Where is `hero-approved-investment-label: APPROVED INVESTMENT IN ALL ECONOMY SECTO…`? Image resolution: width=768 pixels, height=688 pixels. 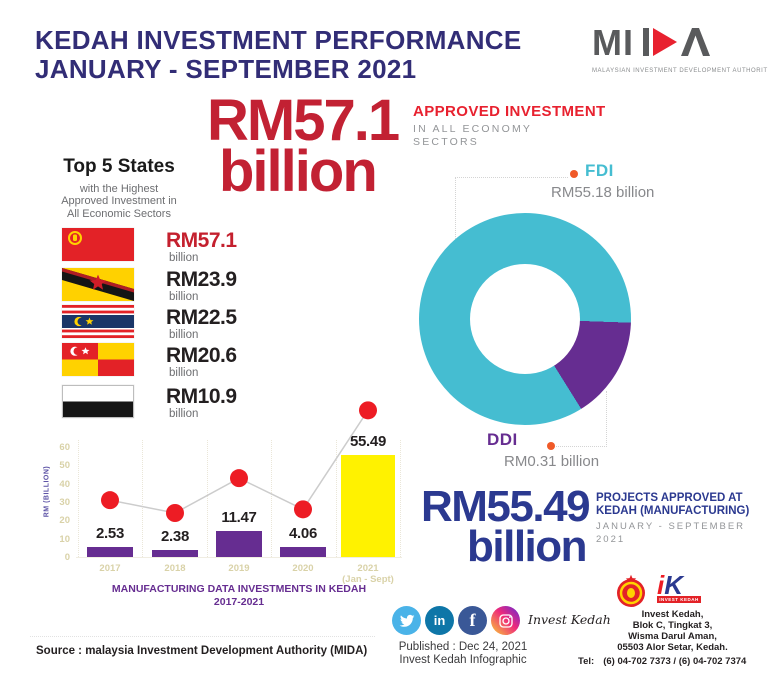
hero-approved-investment-label: APPROVED INVESTMENT IN ALL ECONOMY SECTO… is located at coordinates (509, 125).